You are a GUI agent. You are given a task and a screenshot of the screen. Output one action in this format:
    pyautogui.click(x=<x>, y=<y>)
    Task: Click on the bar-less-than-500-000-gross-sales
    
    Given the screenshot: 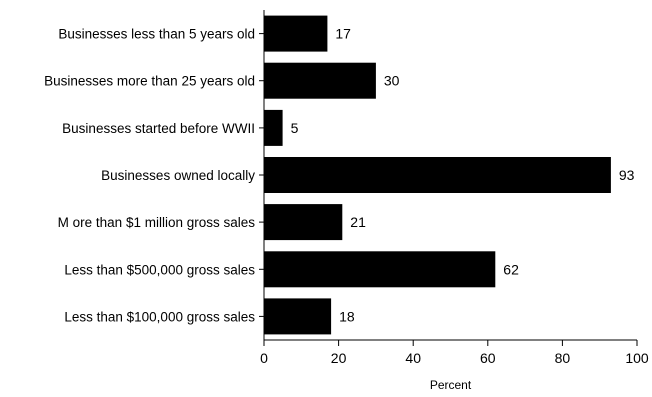 What is the action you would take?
    pyautogui.click(x=380, y=269)
    